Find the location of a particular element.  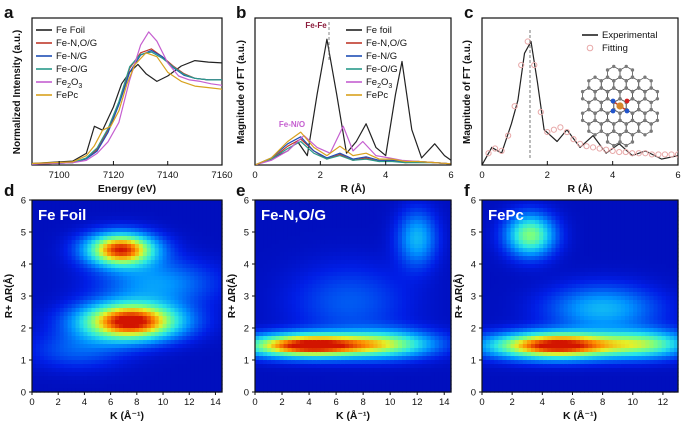

panel-letter-f: f is located at coordinates (467, 190).